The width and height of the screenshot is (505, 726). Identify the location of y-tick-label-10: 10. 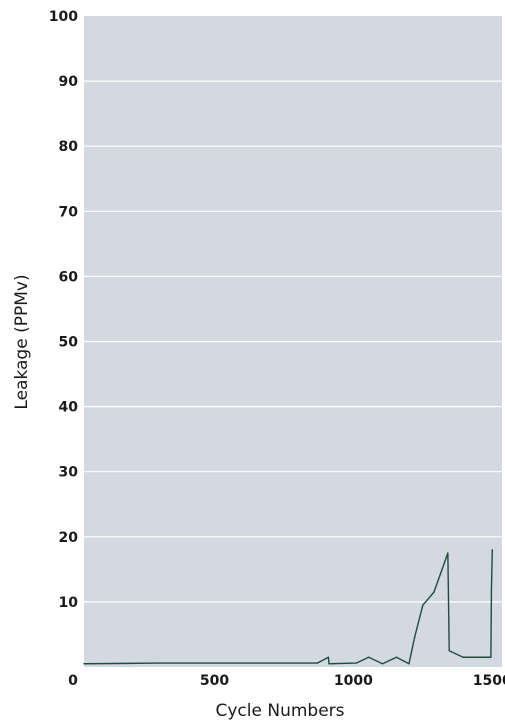
(69, 603).